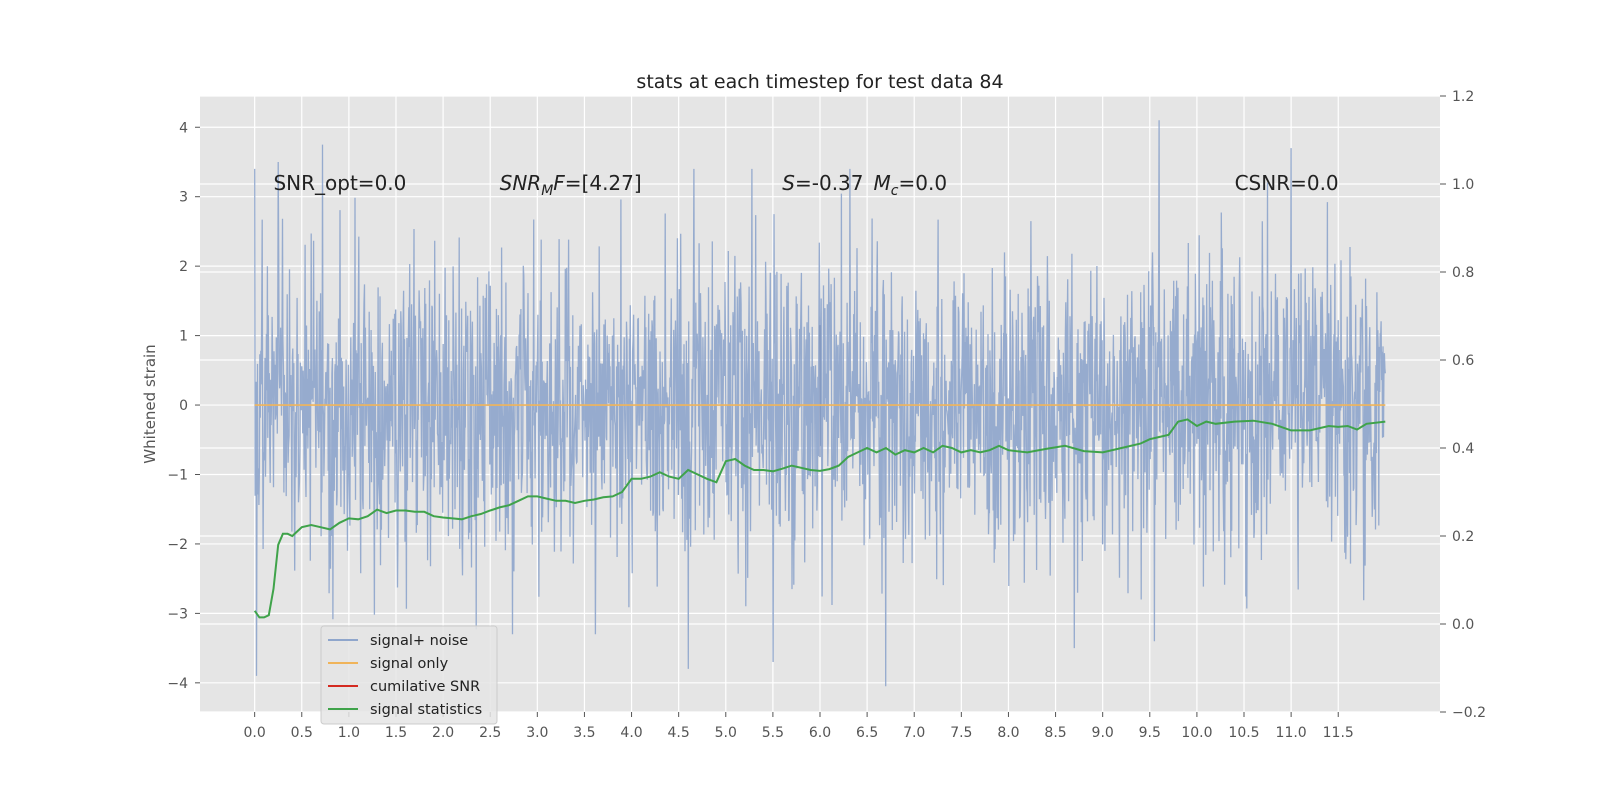 The height and width of the screenshot is (800, 1600). I want to click on x-tick-label: 0.5, so click(302, 733).